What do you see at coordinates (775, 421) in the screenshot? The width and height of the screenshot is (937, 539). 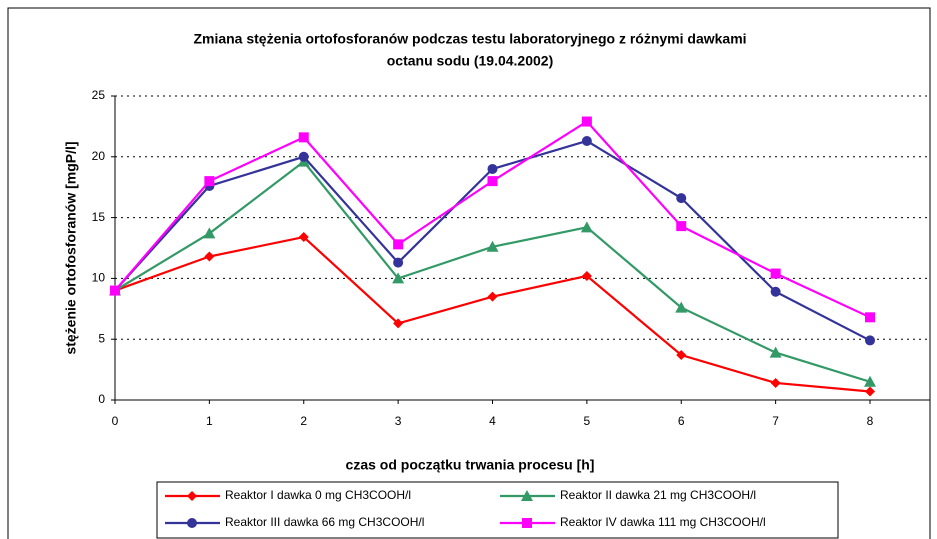 I see `x-tick-label: 7` at bounding box center [775, 421].